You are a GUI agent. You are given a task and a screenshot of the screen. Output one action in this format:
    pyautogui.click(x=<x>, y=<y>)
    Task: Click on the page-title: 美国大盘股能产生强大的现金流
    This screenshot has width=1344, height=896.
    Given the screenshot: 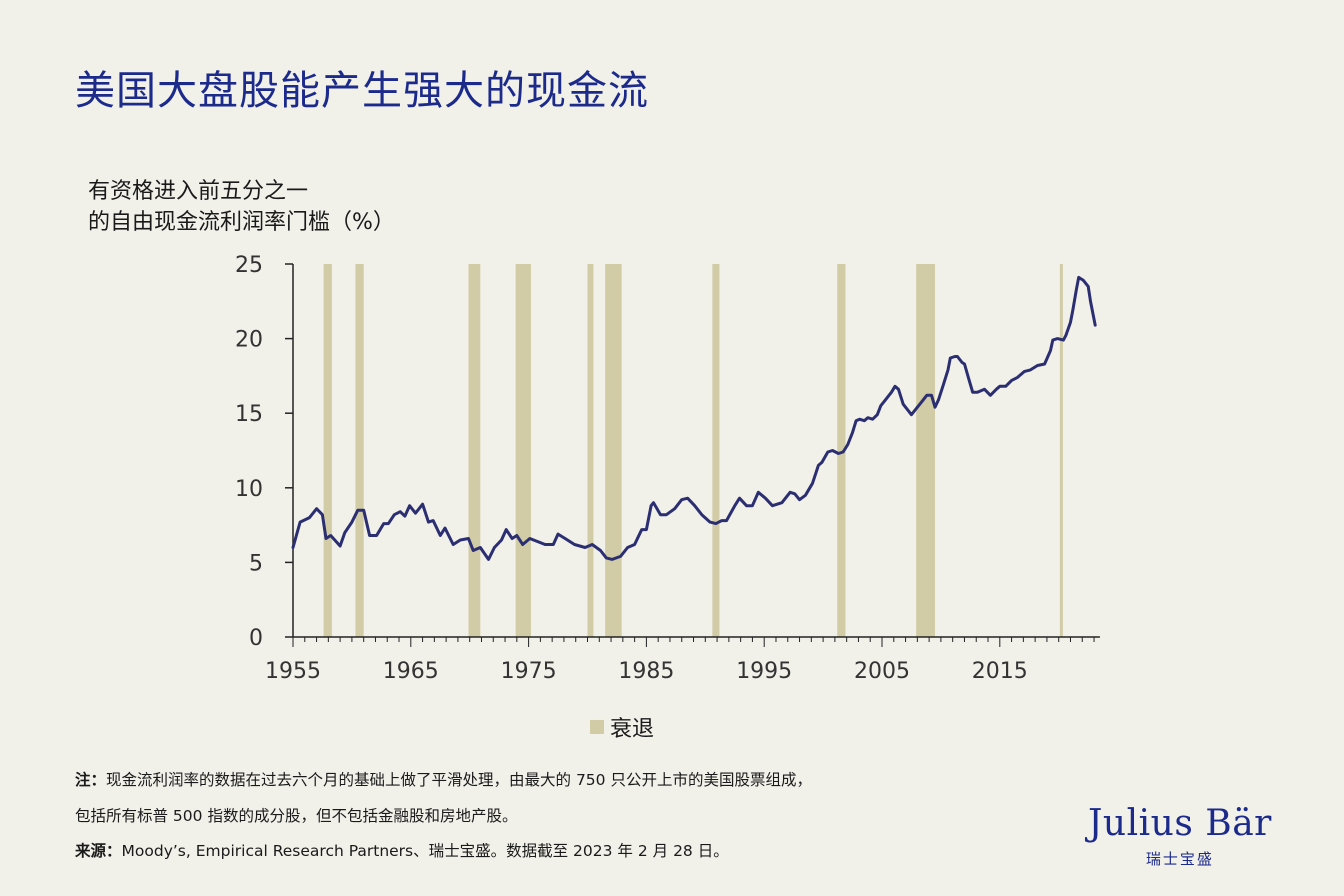 What is the action you would take?
    pyautogui.click(x=362, y=91)
    